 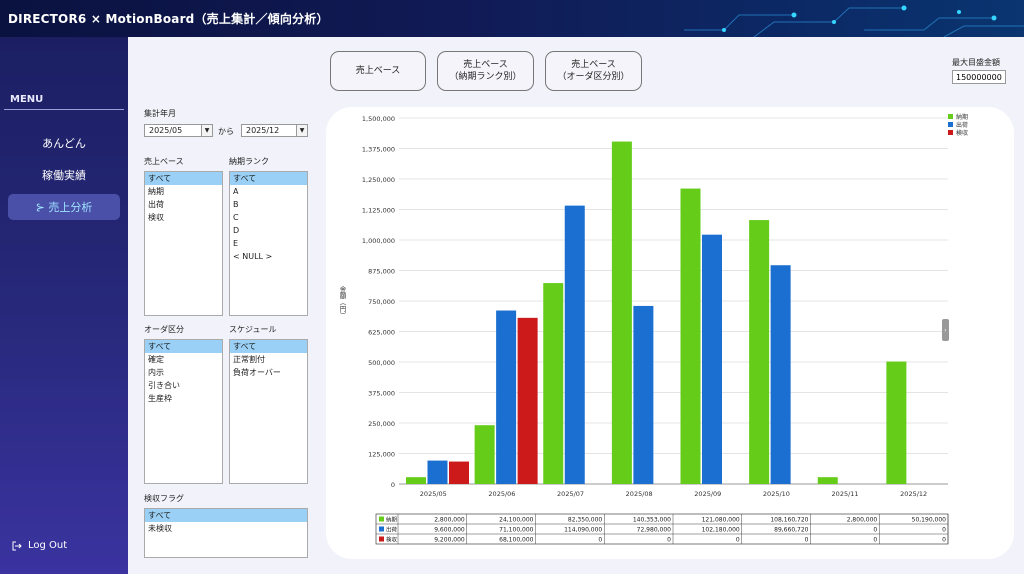 What do you see at coordinates (378, 119) in the screenshot?
I see `y-tick-label: 1,500,000` at bounding box center [378, 119].